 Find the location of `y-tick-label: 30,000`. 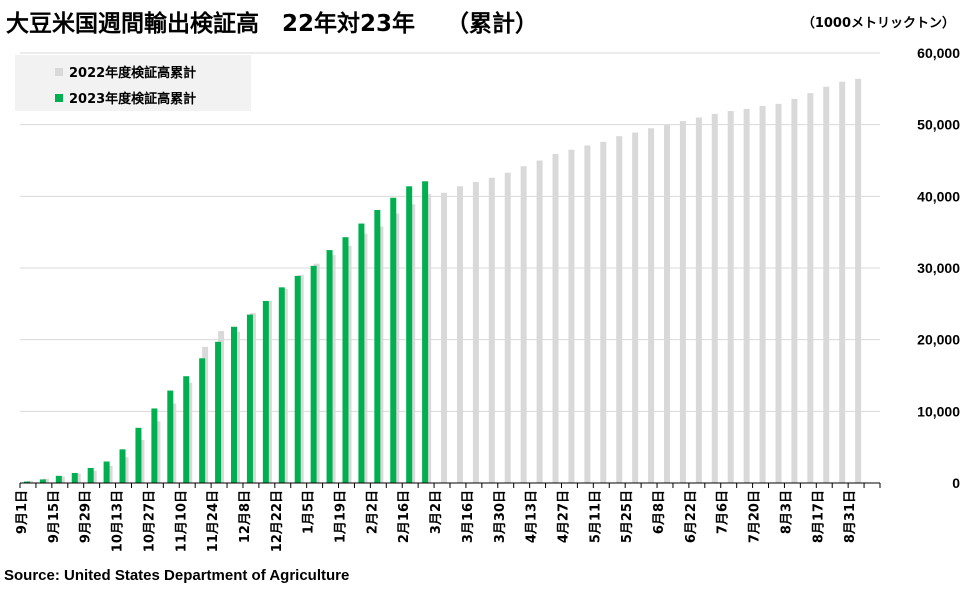

y-tick-label: 30,000 is located at coordinates (938, 268).